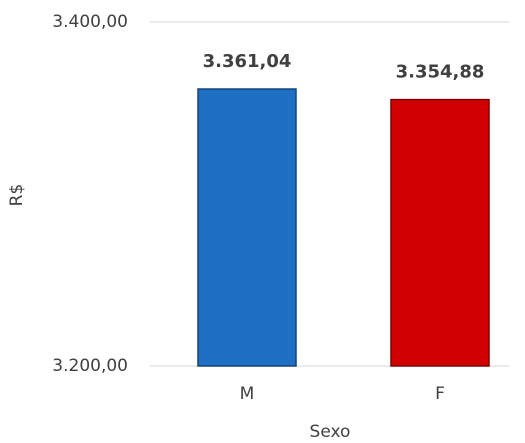  Describe the element at coordinates (330, 432) in the screenshot. I see `x-axis-label: Sexo` at that location.